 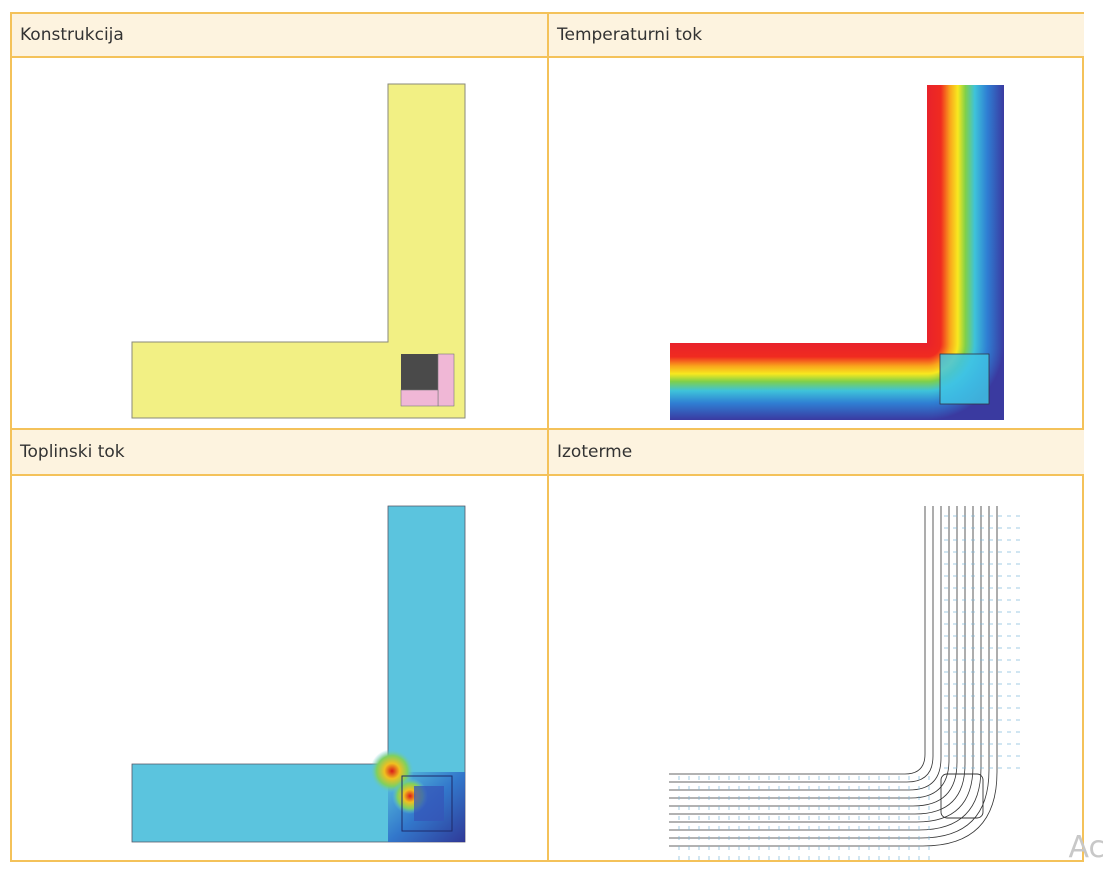 What do you see at coordinates (72, 35) in the screenshot?
I see `panel-title: Konstrukcija` at bounding box center [72, 35].